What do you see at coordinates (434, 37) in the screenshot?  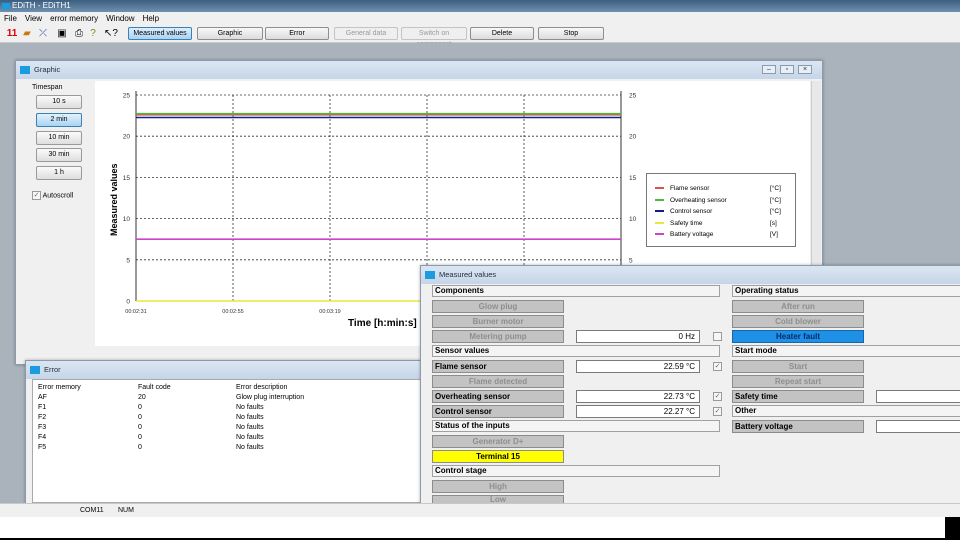 I see `switch-on-component-button: Switch on component` at bounding box center [434, 37].